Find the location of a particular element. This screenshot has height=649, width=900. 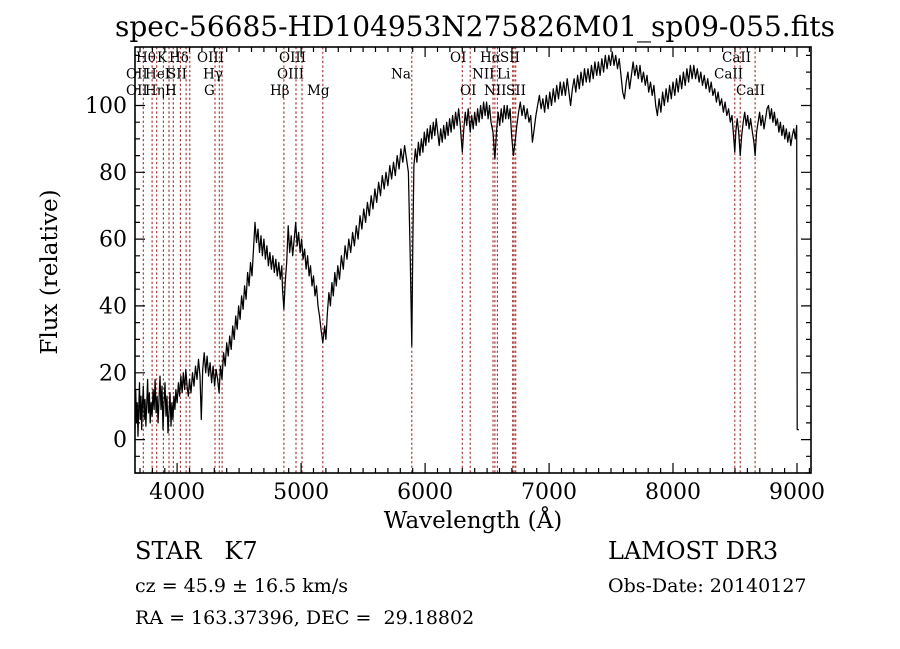

y-axis-title: Flux (relative) is located at coordinates (50, 271).